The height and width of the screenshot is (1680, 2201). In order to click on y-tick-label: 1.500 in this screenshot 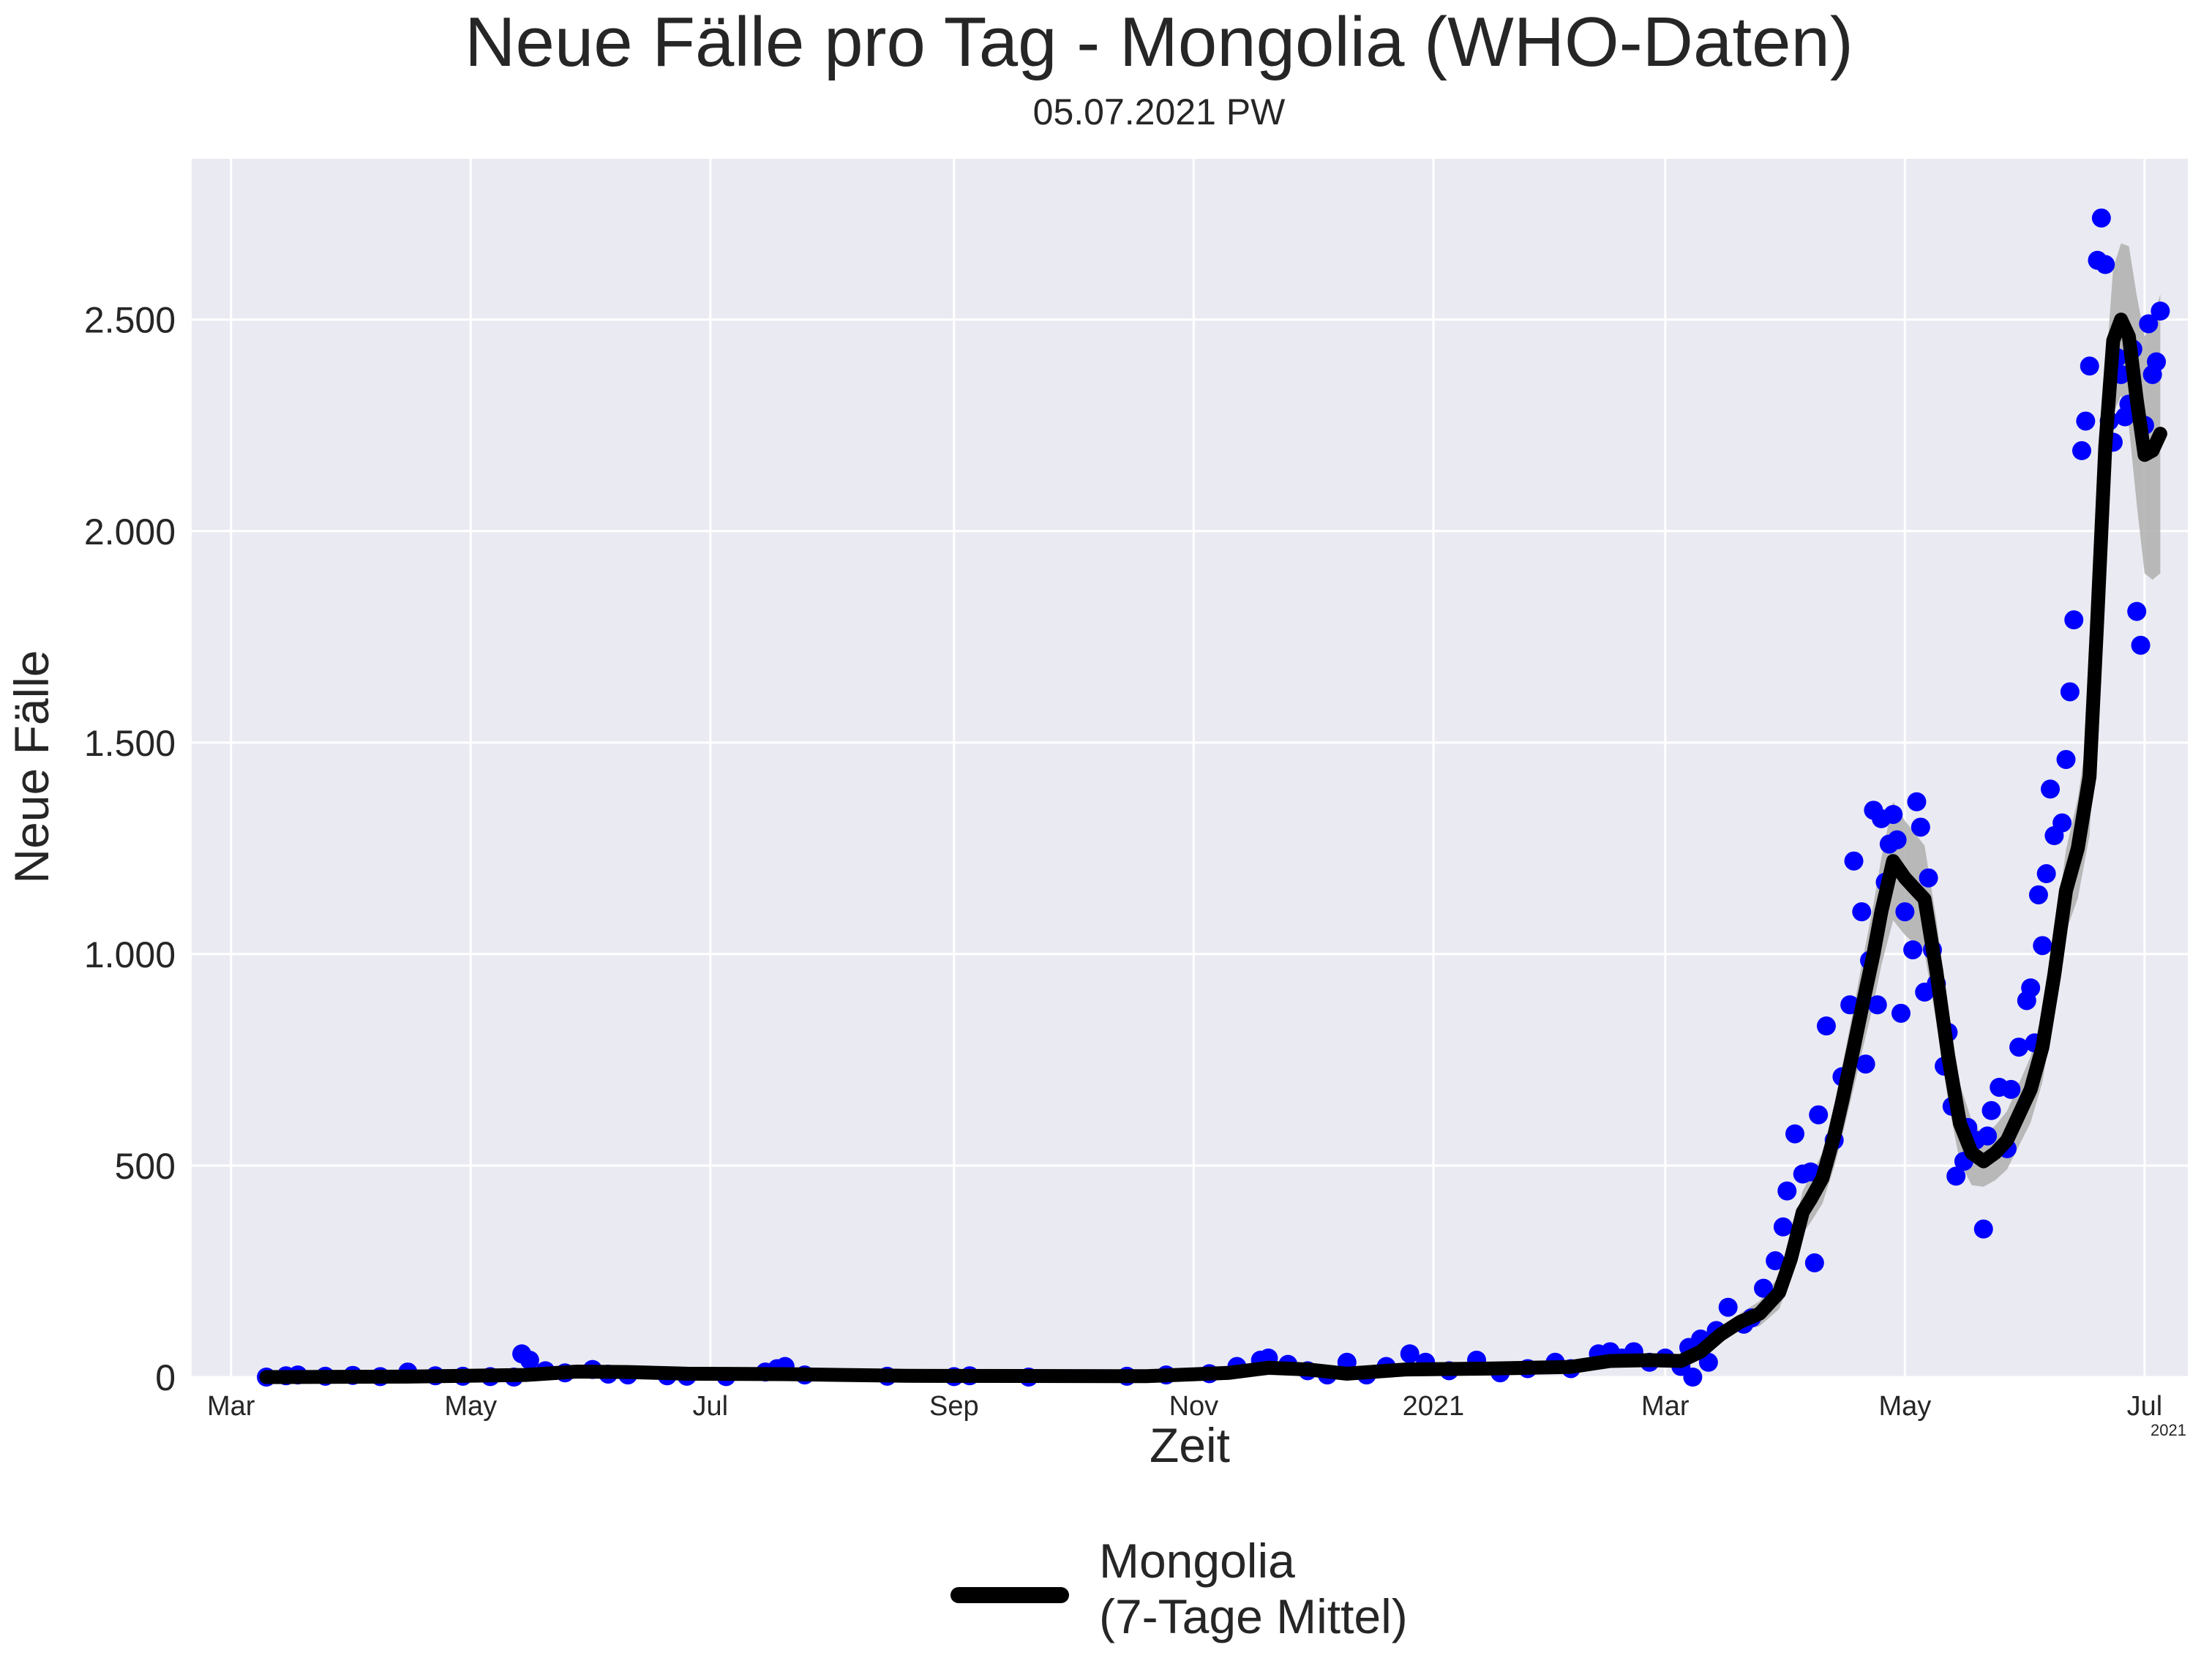, I will do `click(130, 743)`.